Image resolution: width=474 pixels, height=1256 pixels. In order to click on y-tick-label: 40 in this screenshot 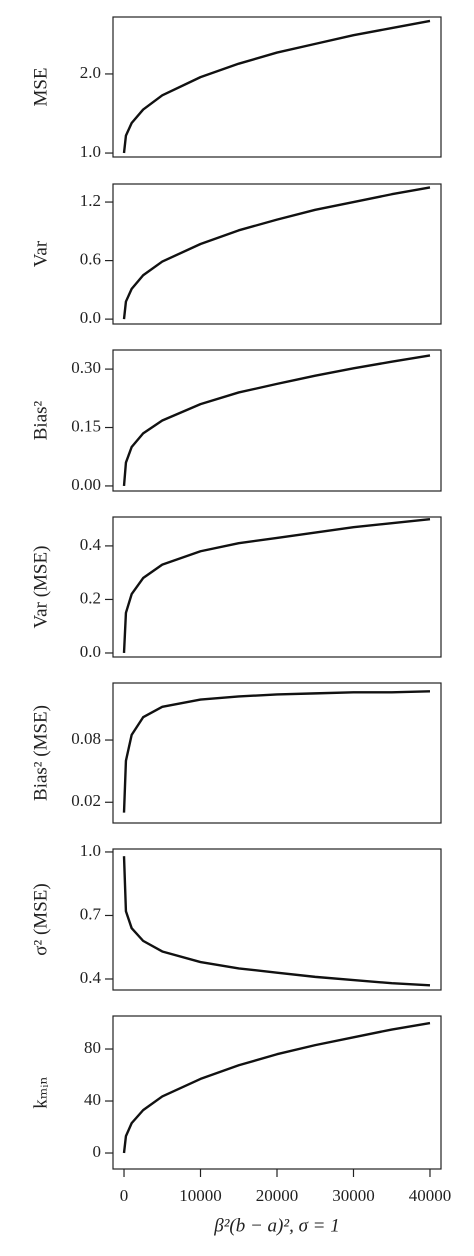, I will do `click(92, 1099)`.